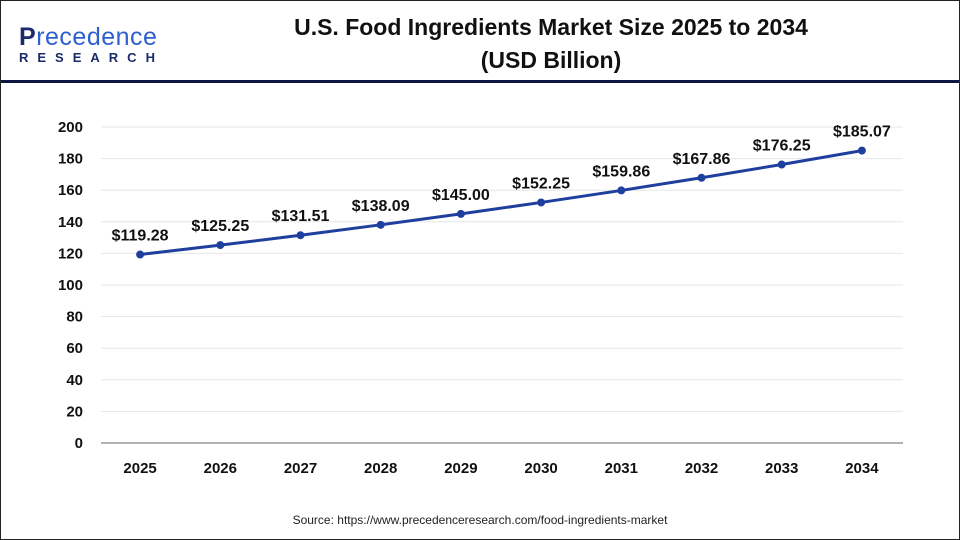  What do you see at coordinates (74, 348) in the screenshot?
I see `y-tick-label: 60` at bounding box center [74, 348].